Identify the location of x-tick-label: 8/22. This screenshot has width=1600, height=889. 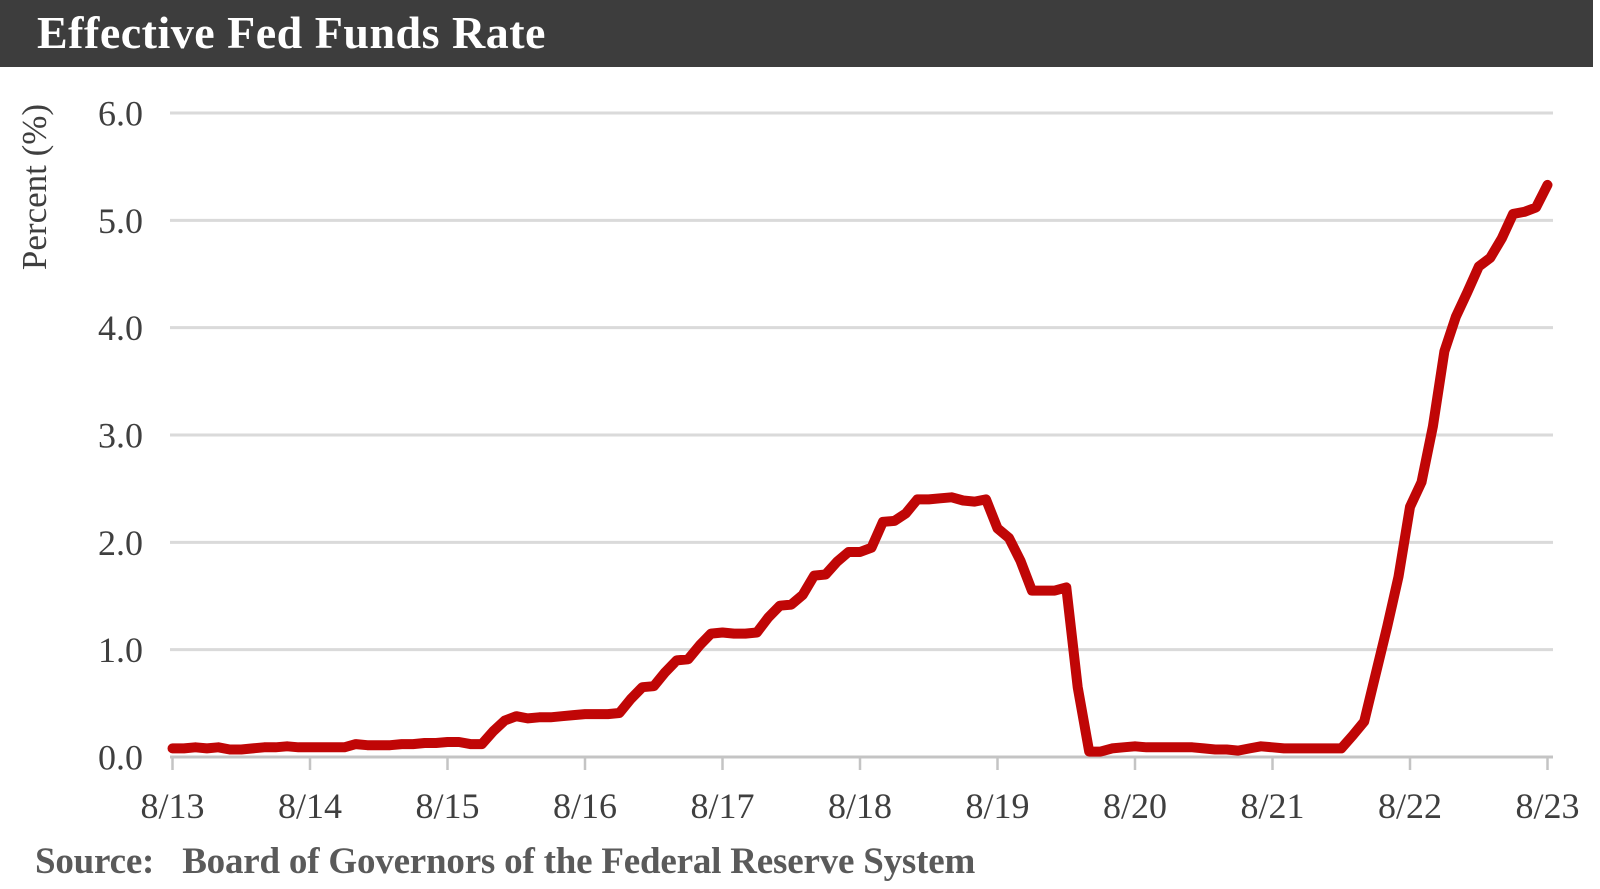
(1410, 806).